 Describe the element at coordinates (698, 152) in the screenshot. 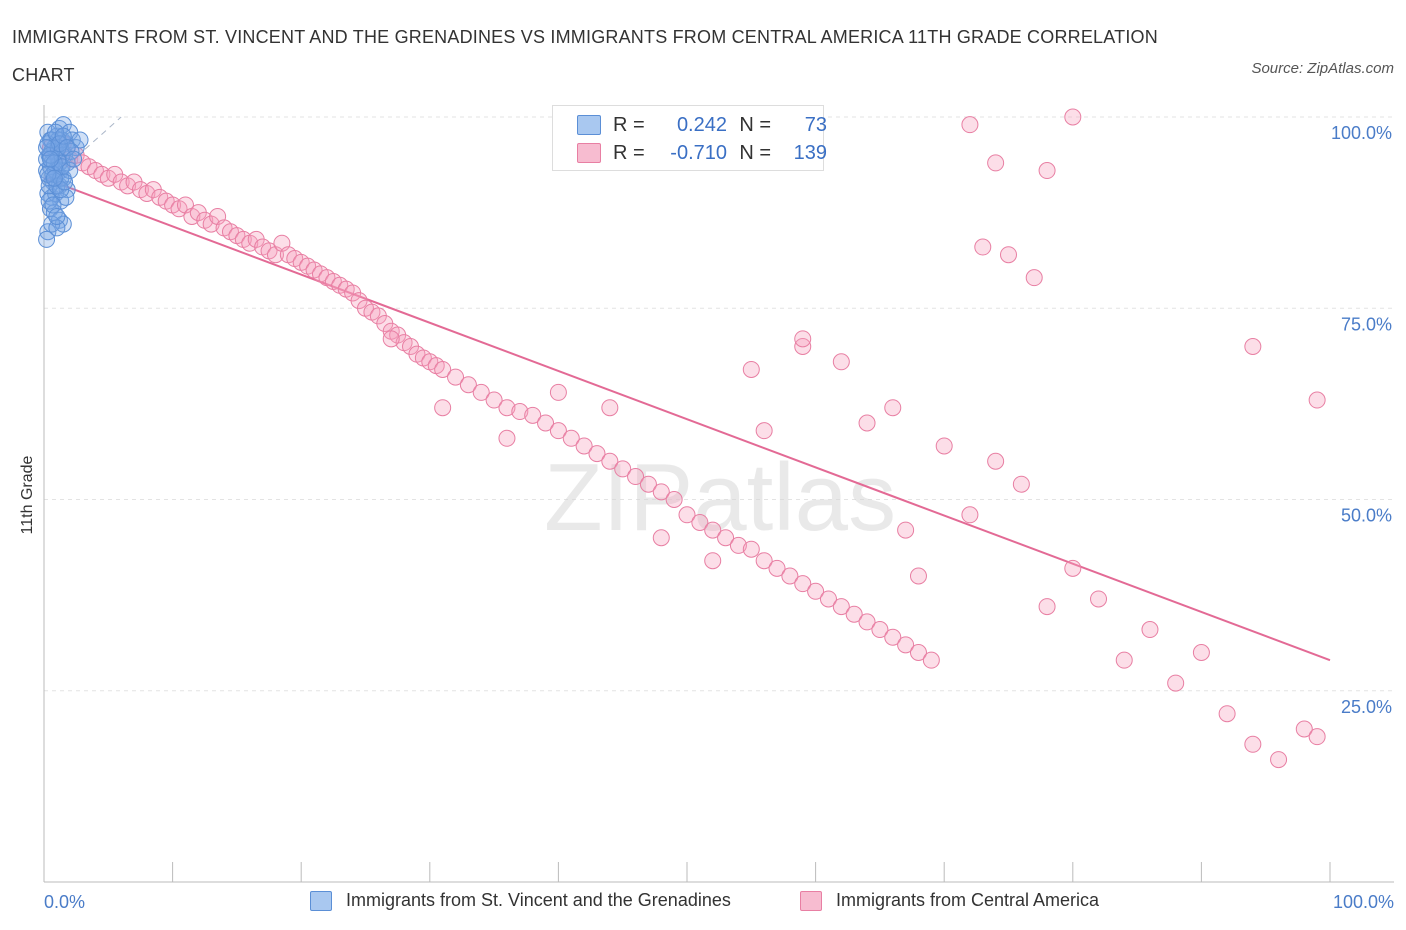

I see `r-value: -0.710` at that location.